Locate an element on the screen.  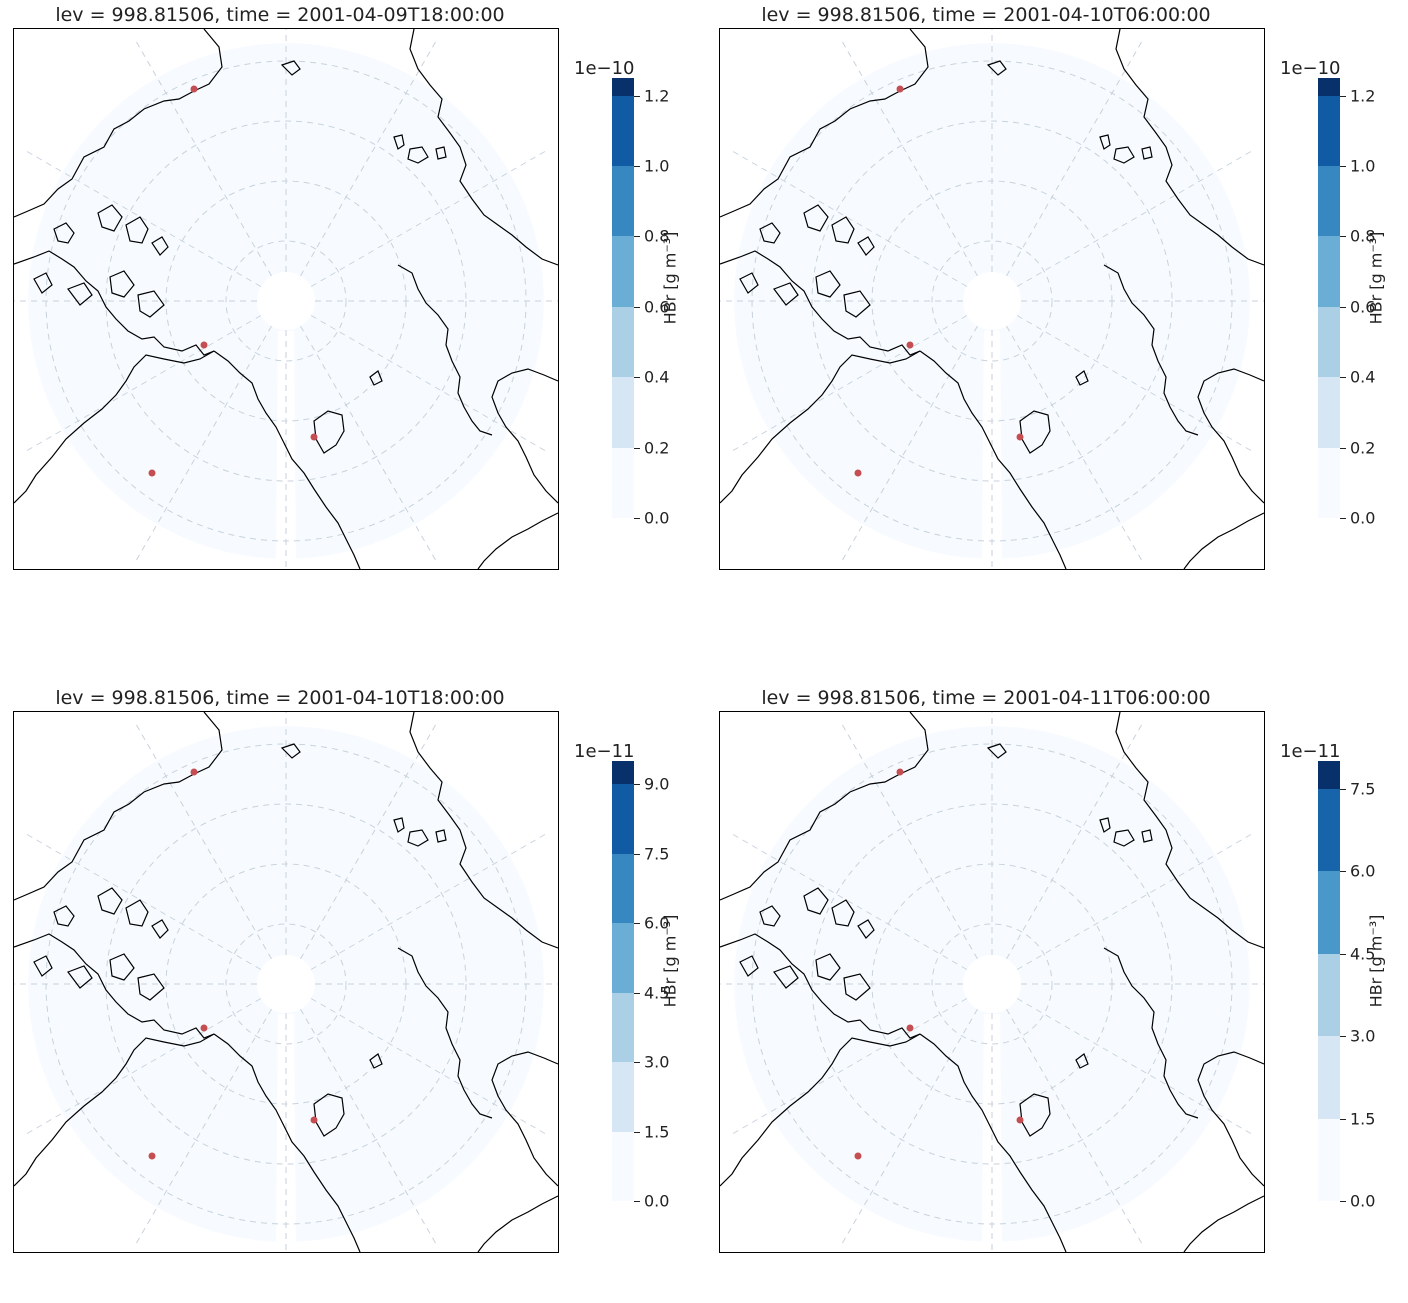
polar-hole is located at coordinates (286, 984).